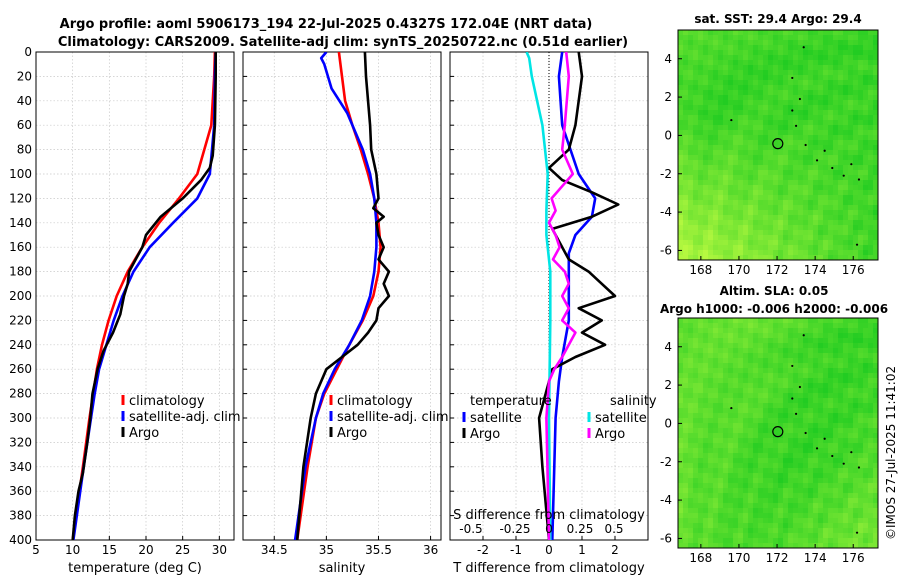 This screenshot has height=580, width=900. I want to click on island-dot, so click(800, 387).